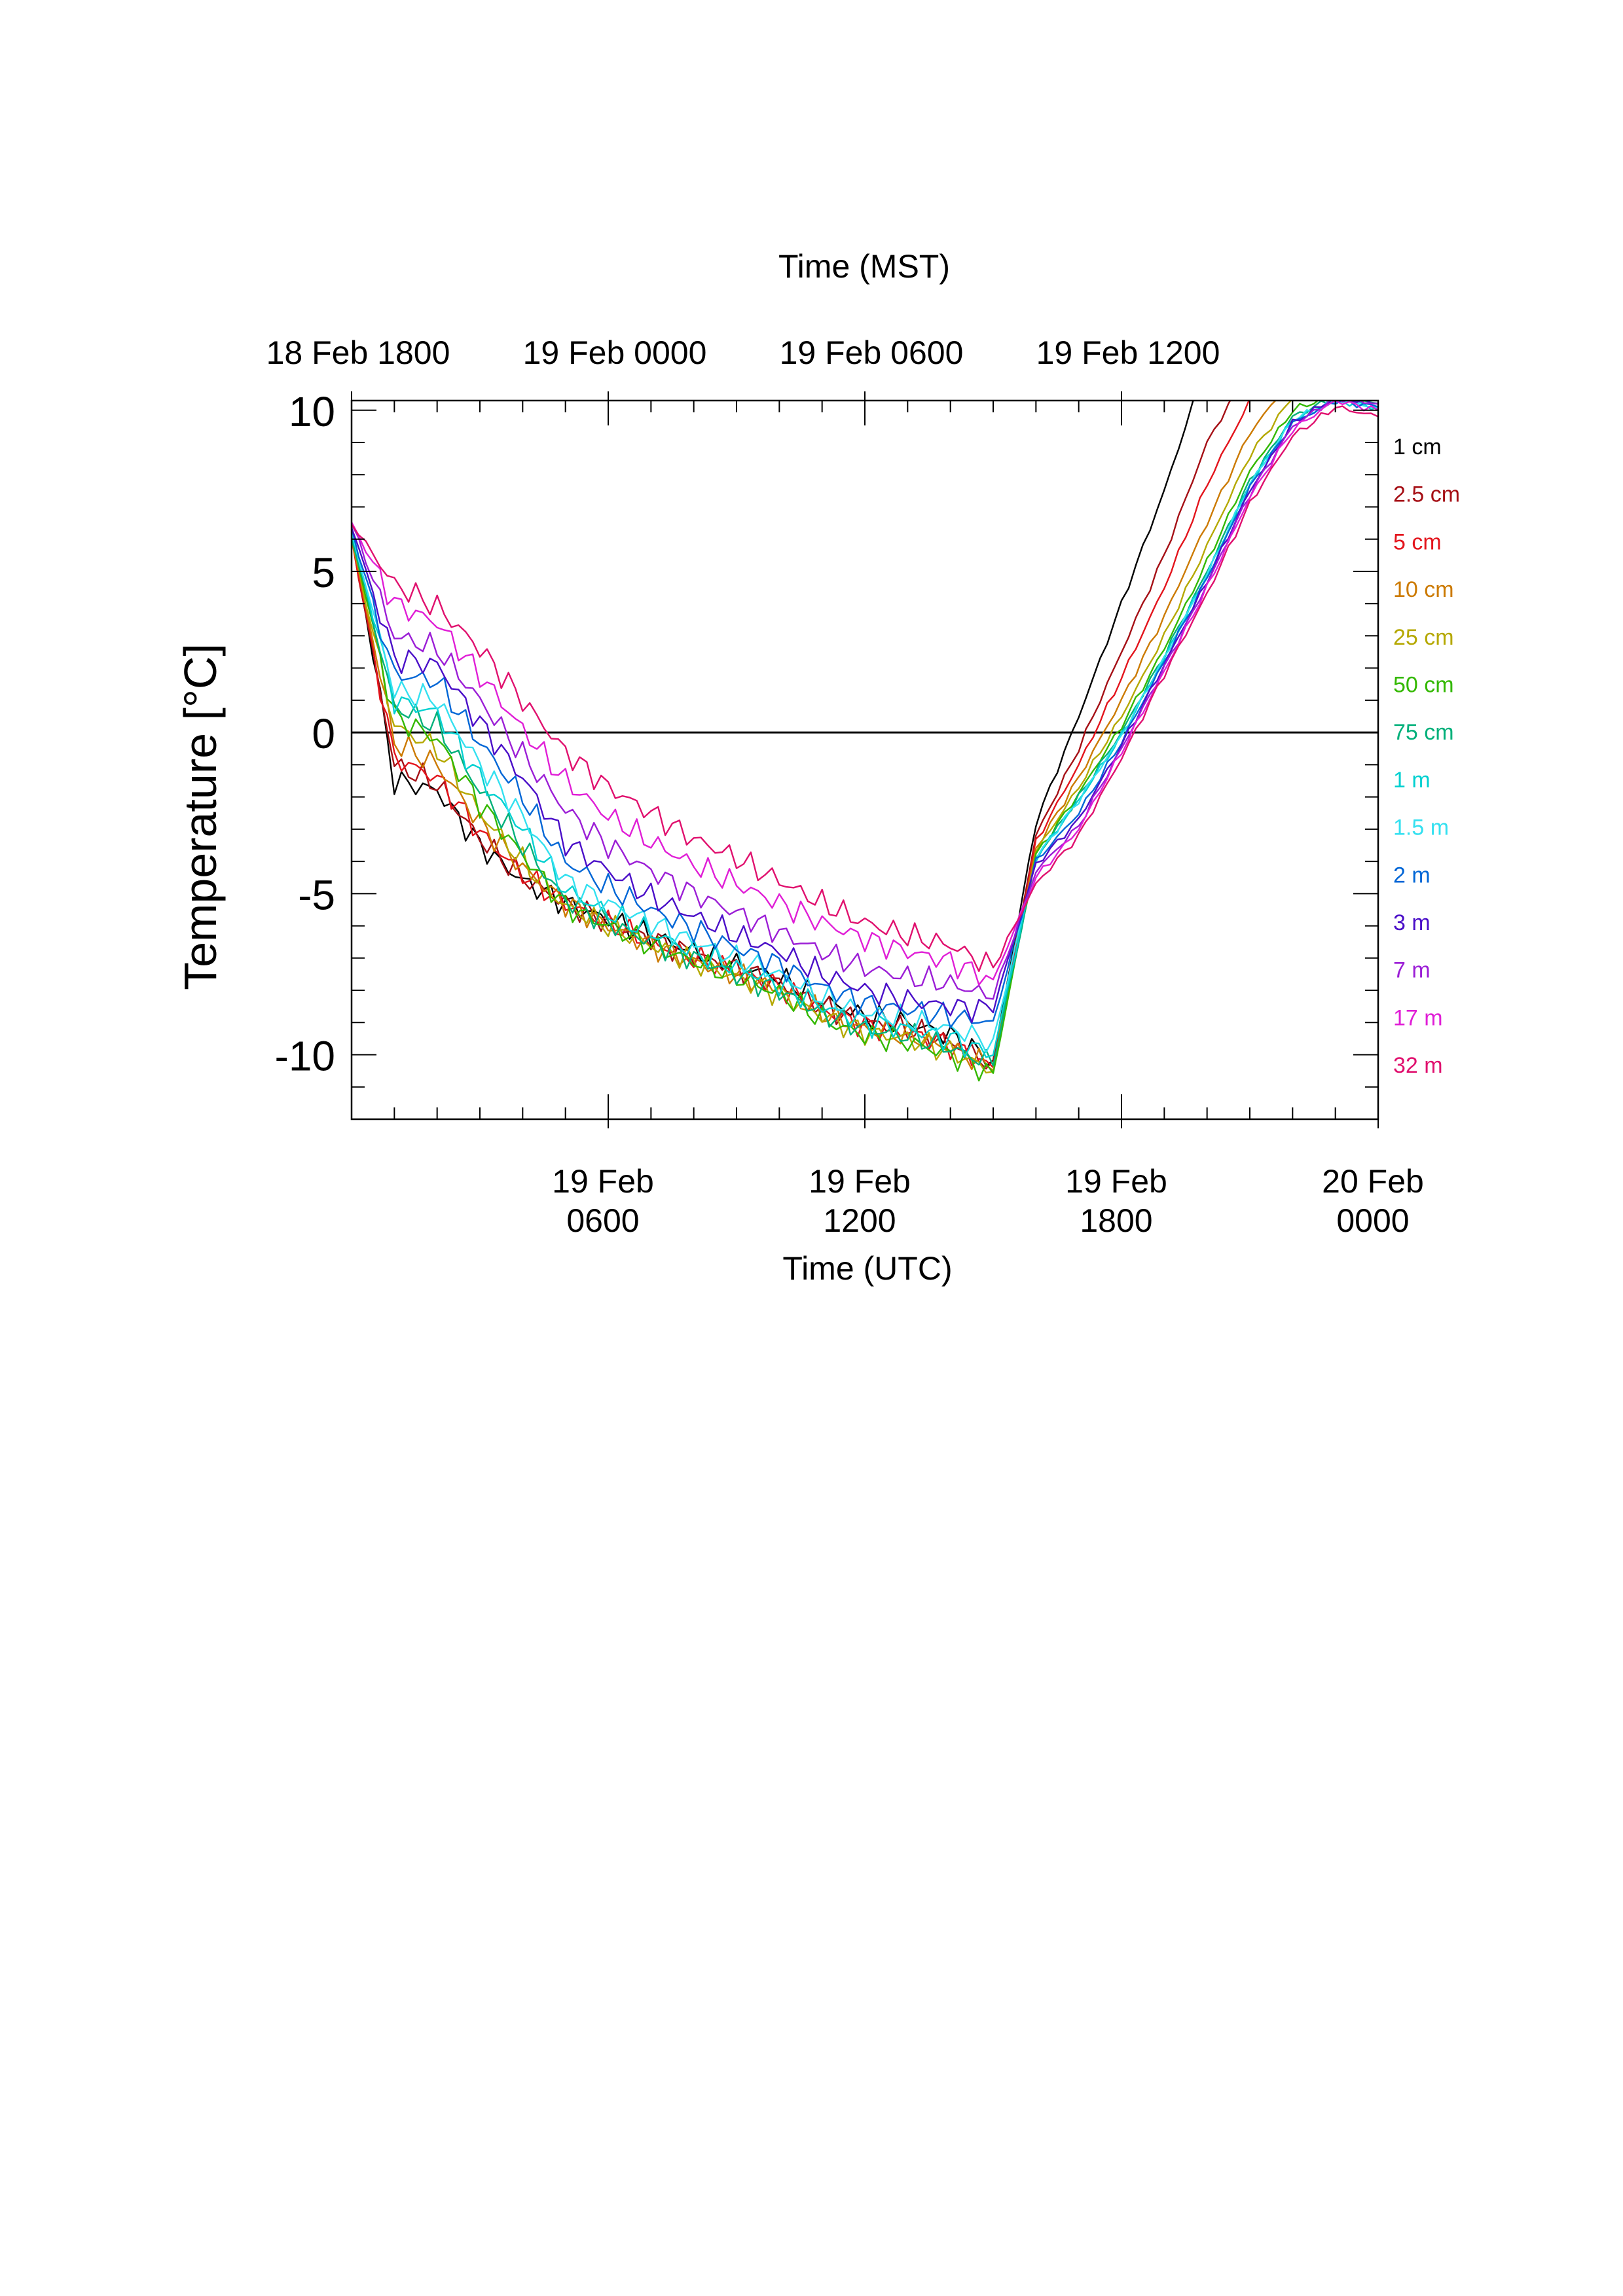  Describe the element at coordinates (1412, 780) in the screenshot. I see `legend-entry: 1 m` at that location.